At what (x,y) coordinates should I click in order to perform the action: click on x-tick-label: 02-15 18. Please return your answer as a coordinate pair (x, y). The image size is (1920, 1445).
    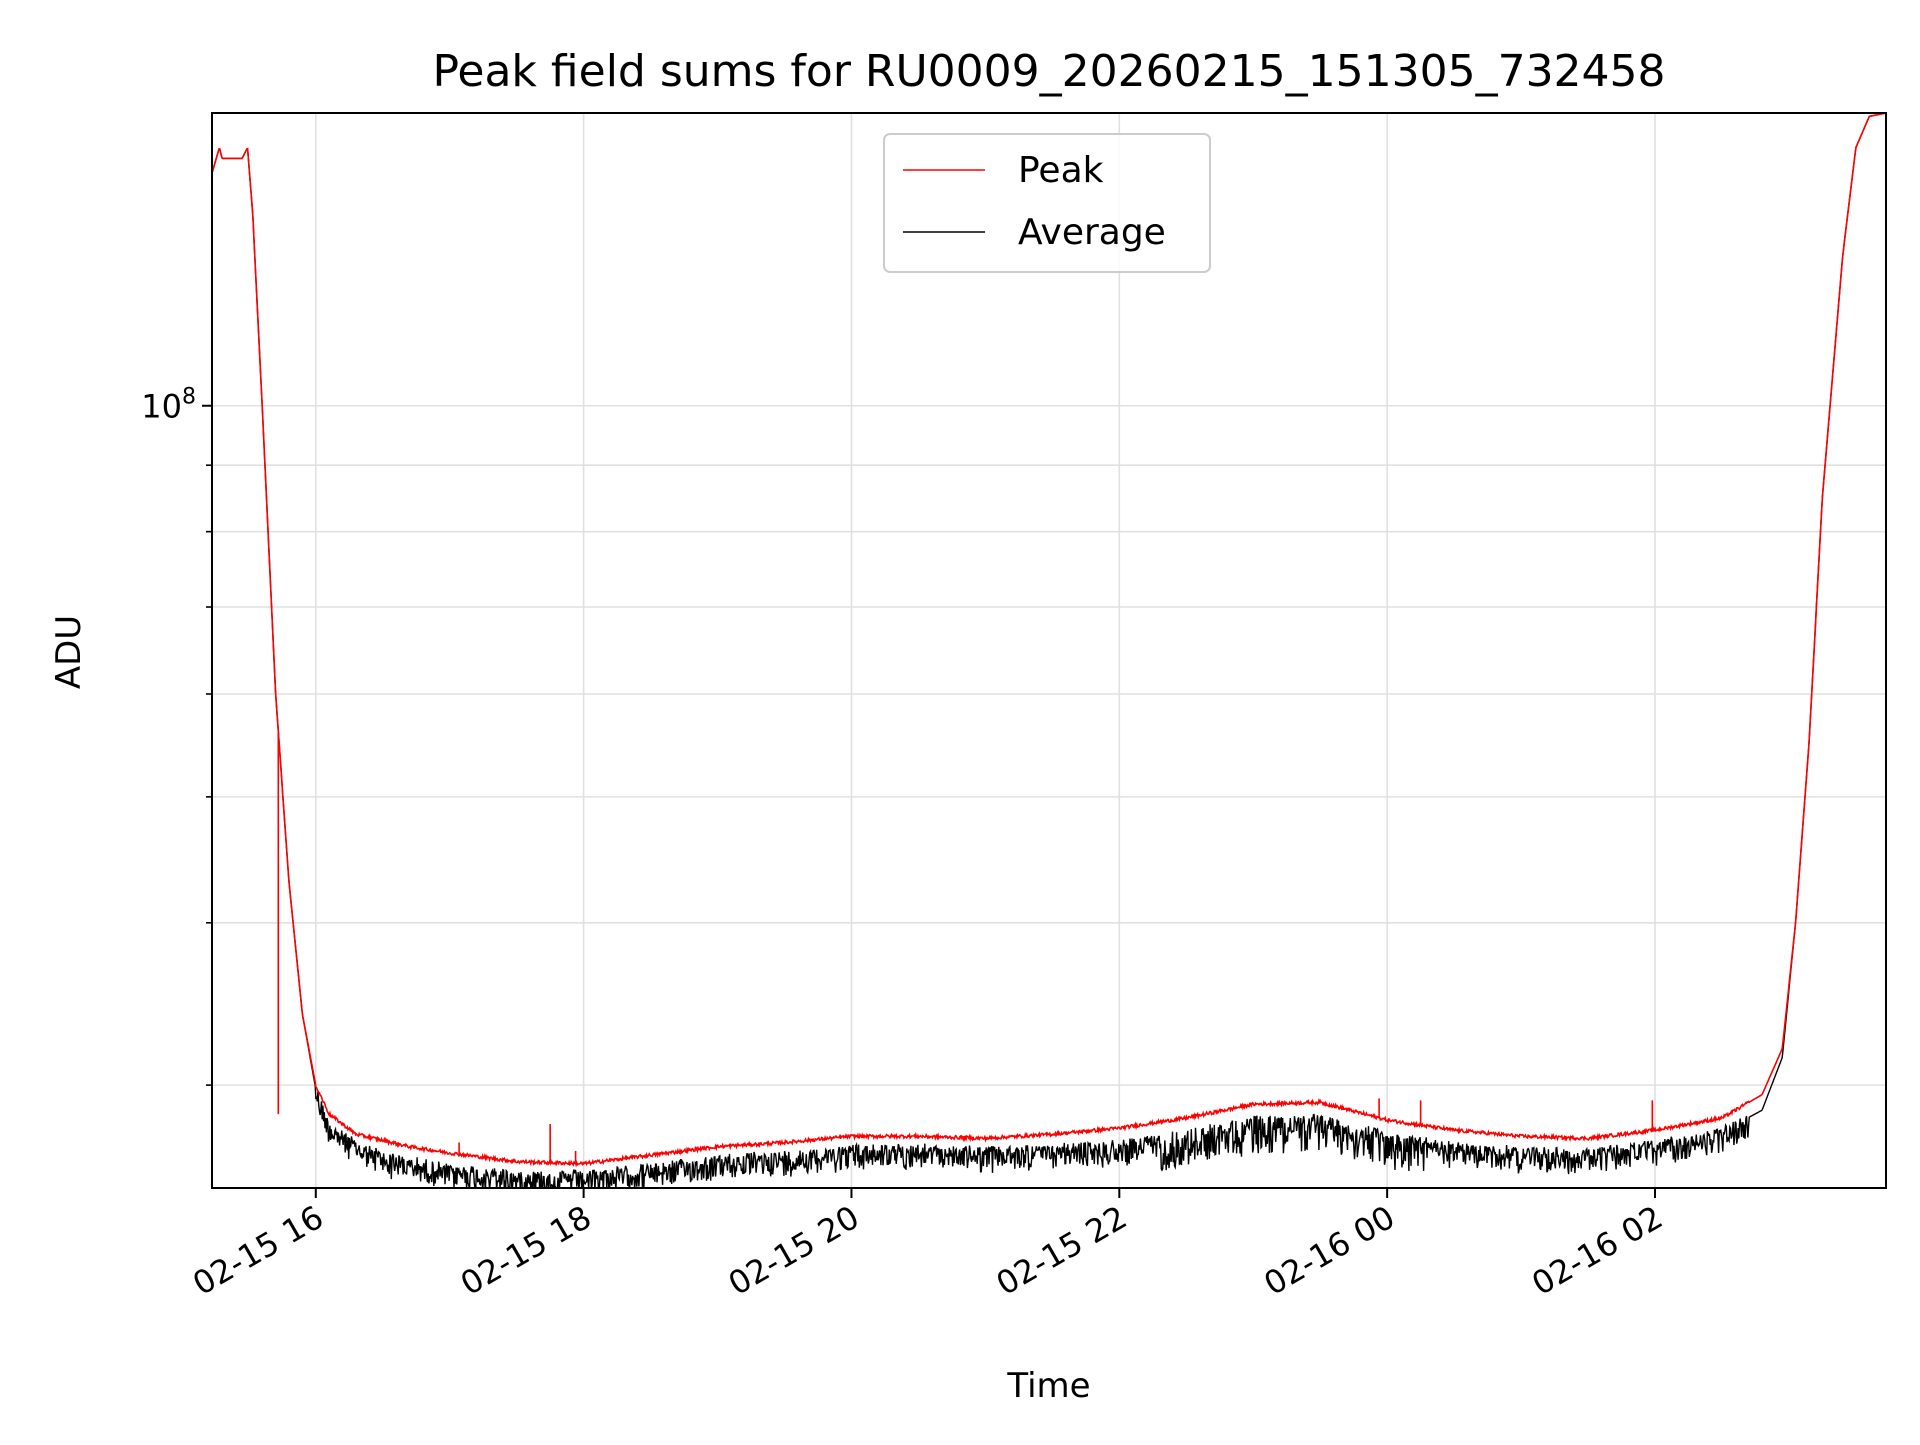
    Looking at the image, I should click on (526, 1250).